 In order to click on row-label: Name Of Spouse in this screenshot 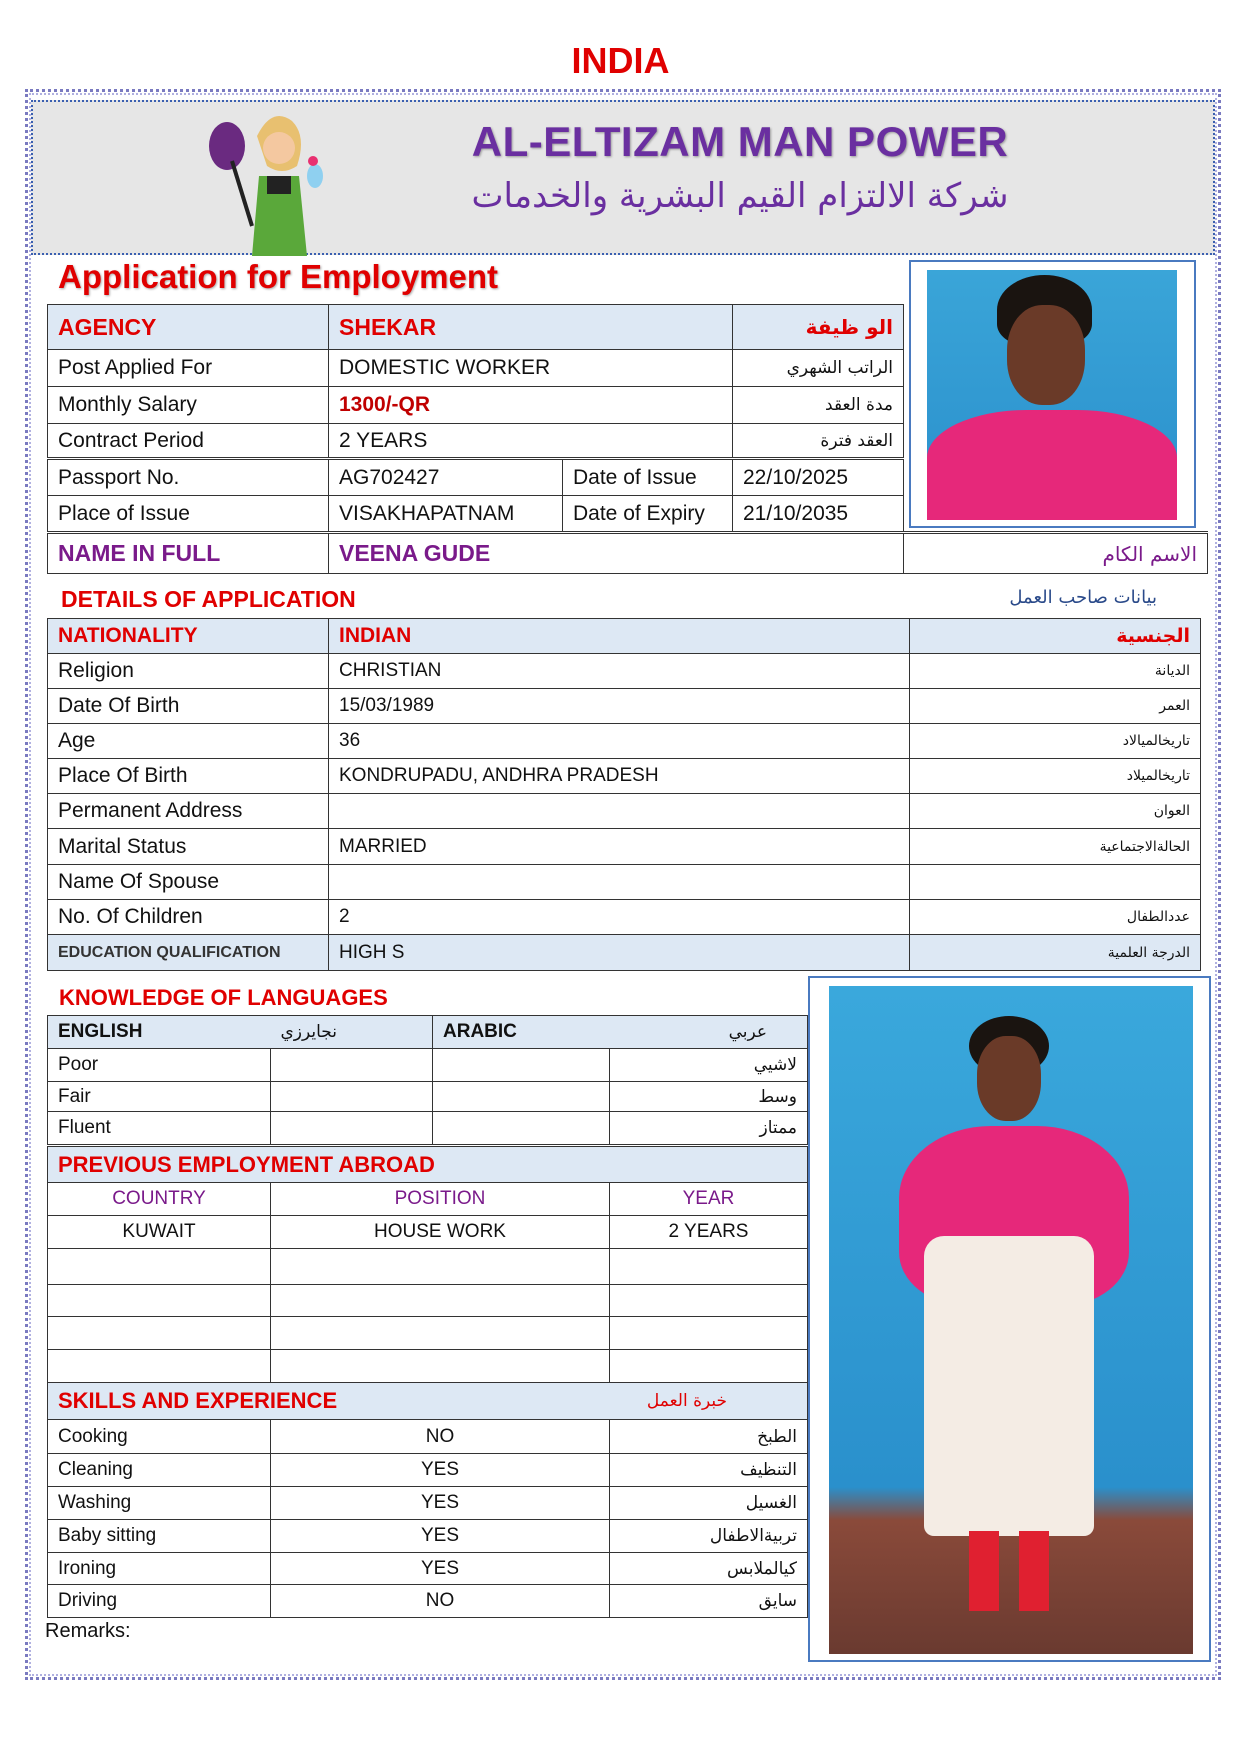, I will do `click(188, 882)`.